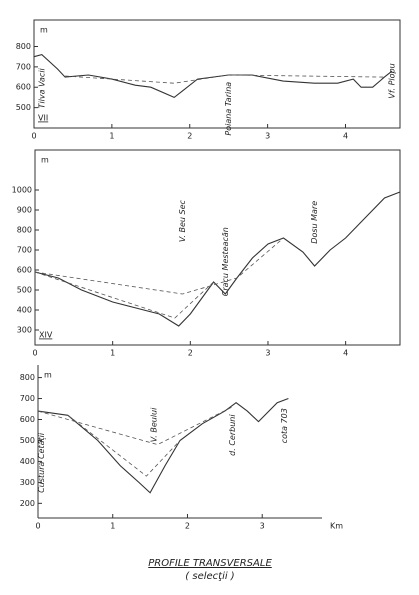 This screenshot has height=595, width=419. What do you see at coordinates (284, 425) in the screenshot?
I see `annotation: cota 703` at bounding box center [284, 425].